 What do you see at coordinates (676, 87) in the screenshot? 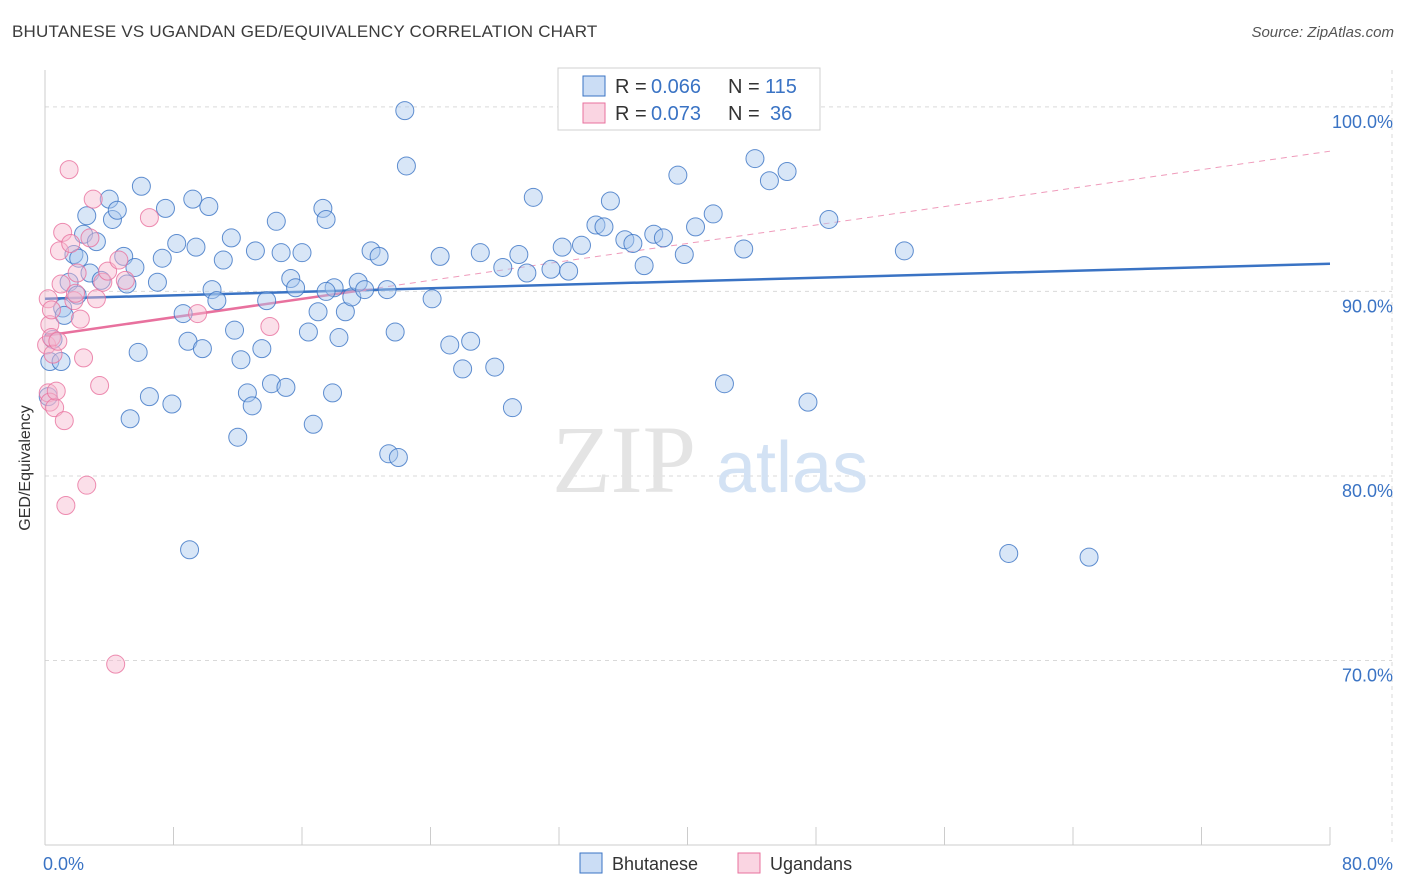
I see `legend-r-value-1: 0.066` at bounding box center [676, 87].